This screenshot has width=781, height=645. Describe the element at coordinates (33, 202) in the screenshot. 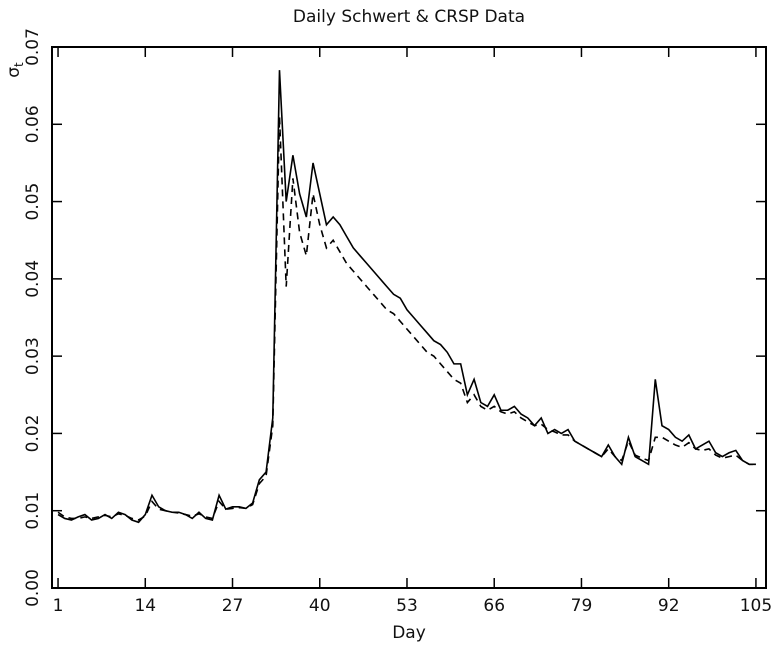

I see `y-tick-label: 0.05` at that location.